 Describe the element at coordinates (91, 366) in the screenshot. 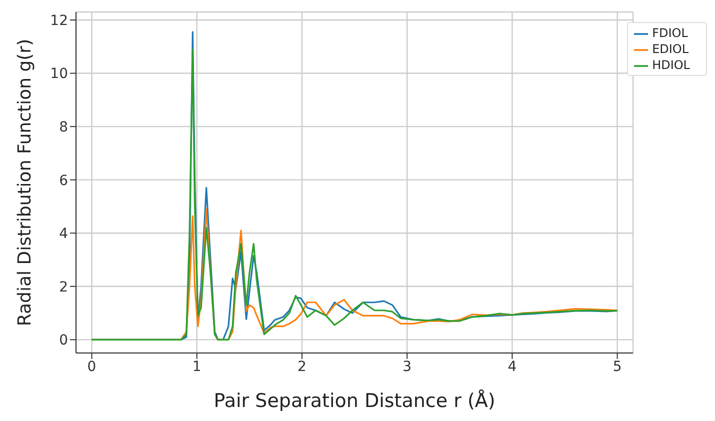

I see `x-tick-label: 0` at that location.